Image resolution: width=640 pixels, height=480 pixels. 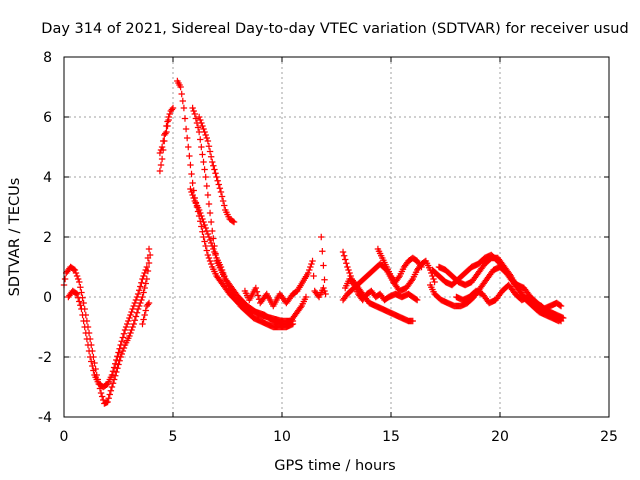 What do you see at coordinates (47, 238) in the screenshot?
I see `y-tick-label: 2` at bounding box center [47, 238].